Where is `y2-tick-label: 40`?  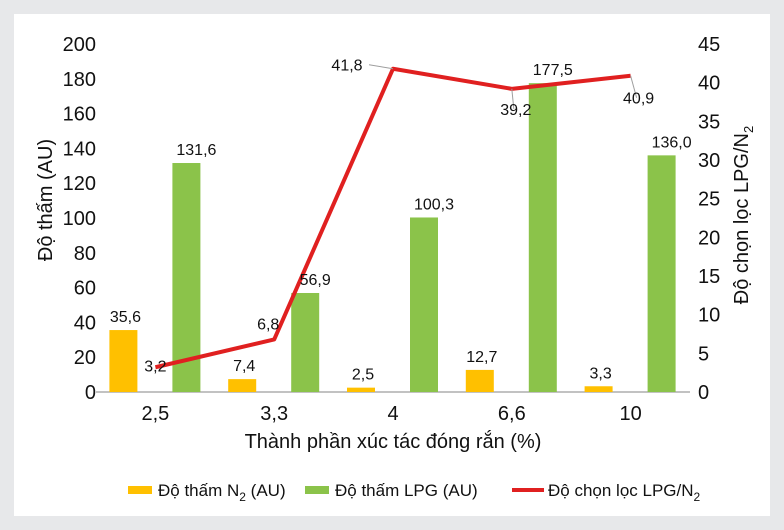
y2-tick-label: 40 is located at coordinates (709, 84).